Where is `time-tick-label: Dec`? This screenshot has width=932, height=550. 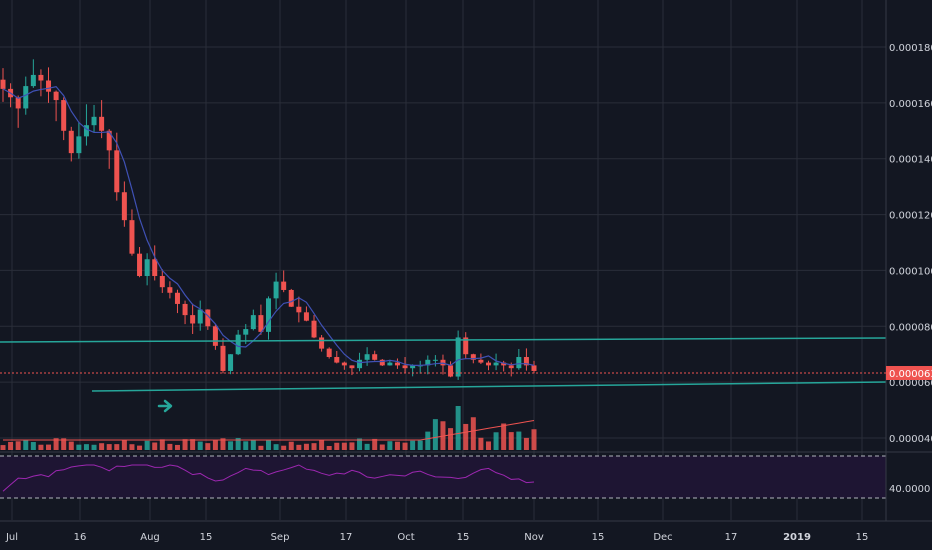 time-tick-label: Dec is located at coordinates (662, 537).